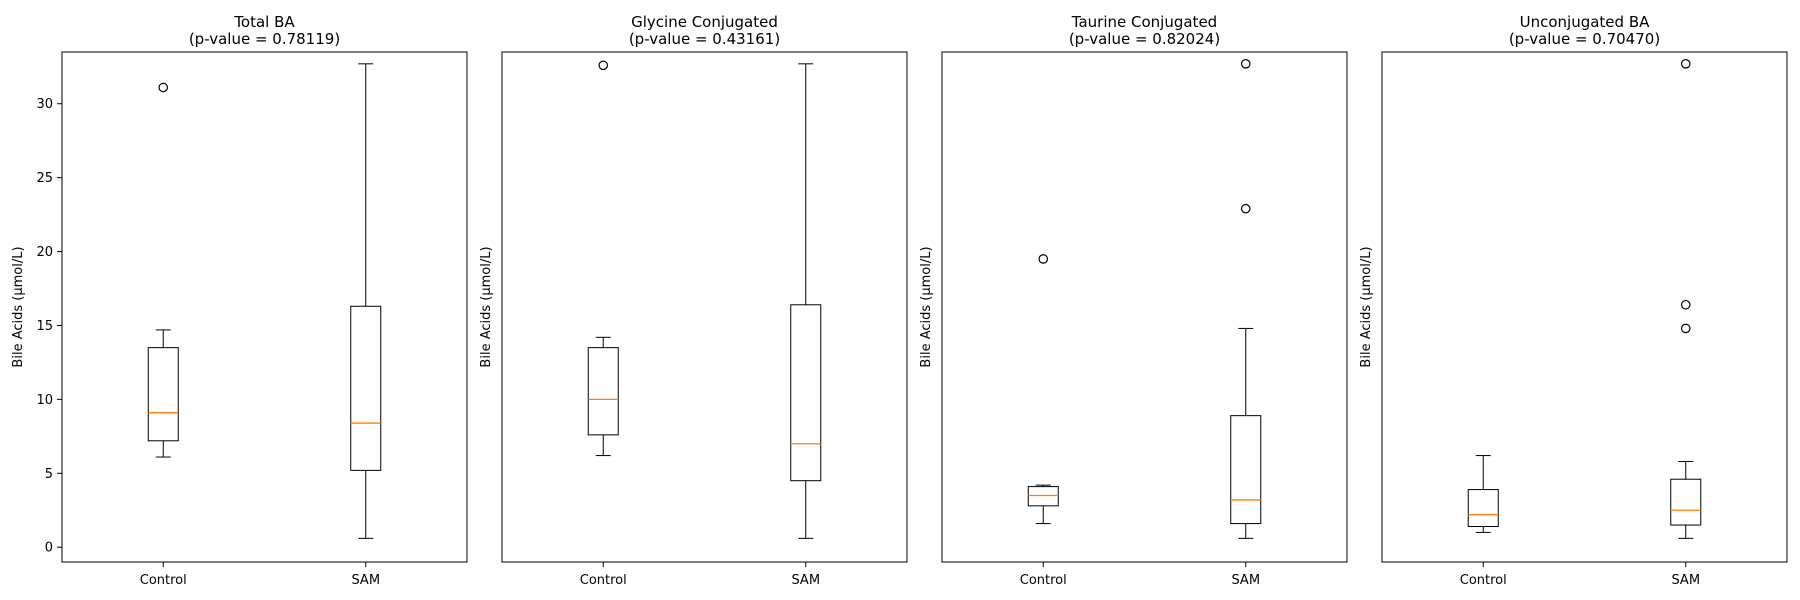 This screenshot has height=600, width=1800. Describe the element at coordinates (44, 326) in the screenshot. I see `y-tick-label: 15` at that location.